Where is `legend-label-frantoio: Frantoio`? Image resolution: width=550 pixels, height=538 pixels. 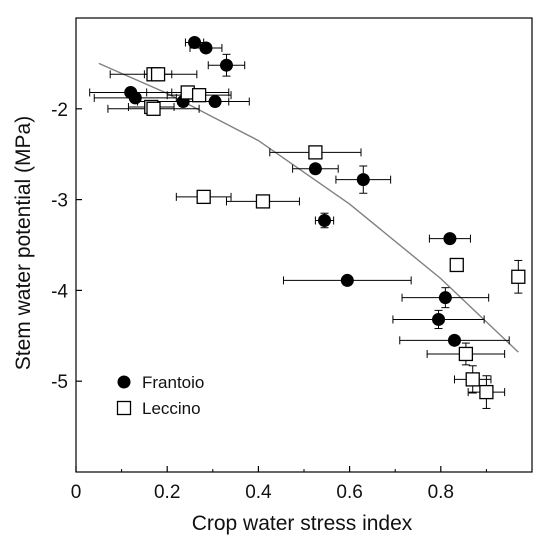 legend-label-frantoio: Frantoio is located at coordinates (173, 382).